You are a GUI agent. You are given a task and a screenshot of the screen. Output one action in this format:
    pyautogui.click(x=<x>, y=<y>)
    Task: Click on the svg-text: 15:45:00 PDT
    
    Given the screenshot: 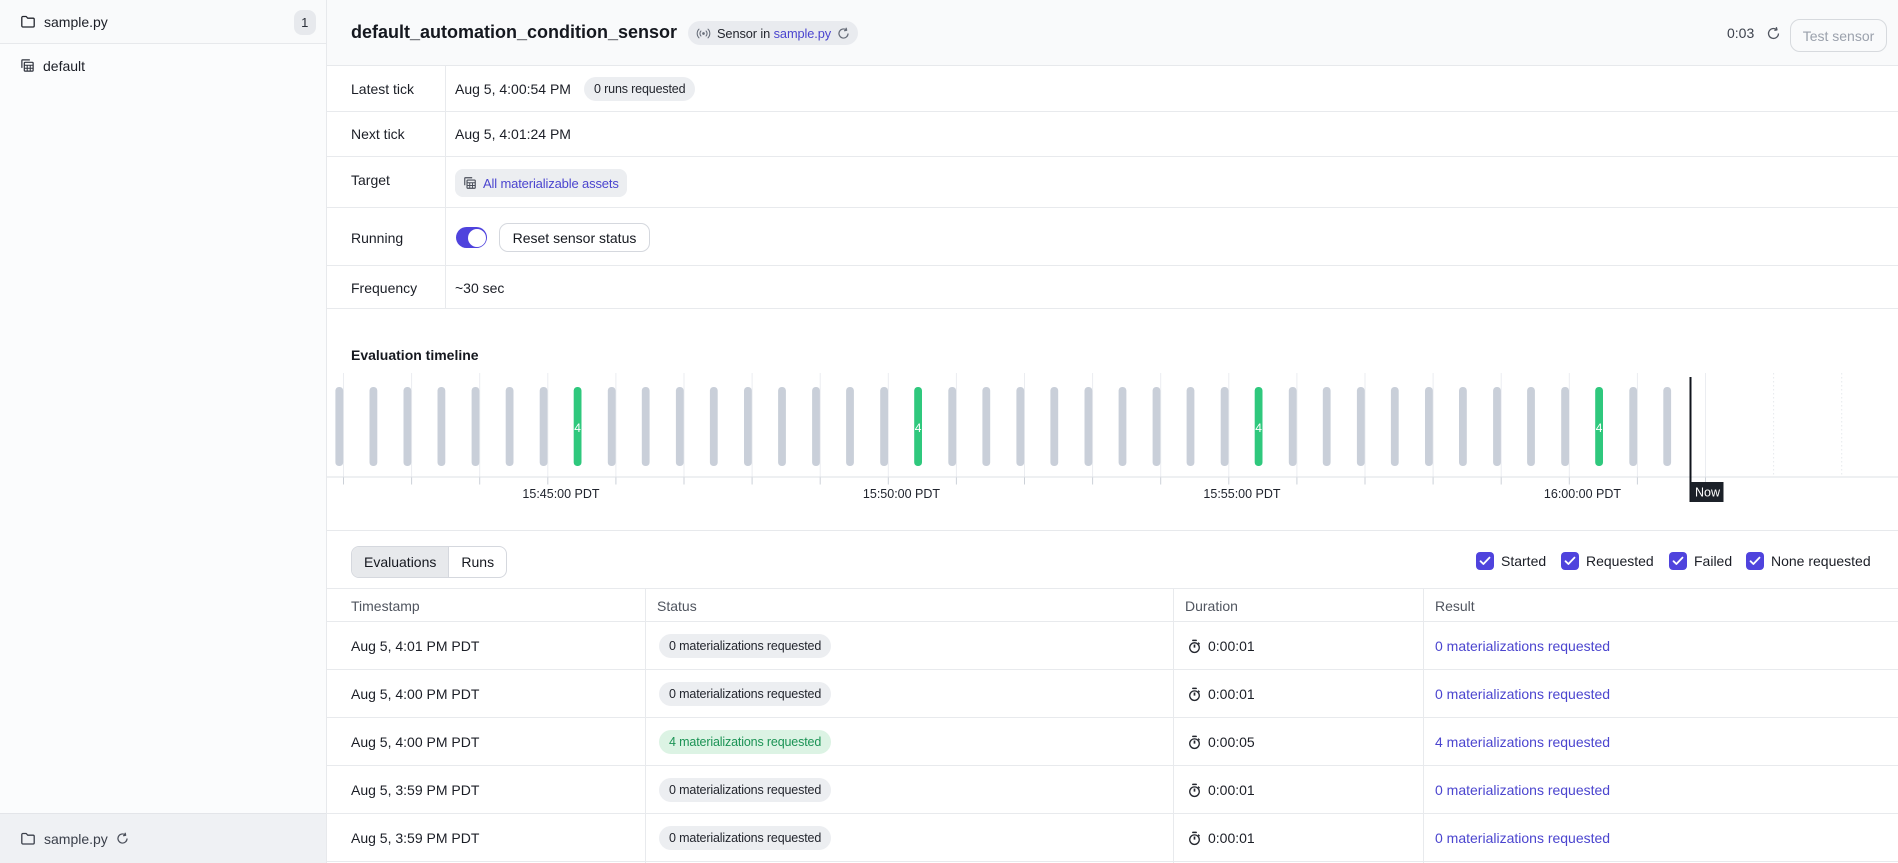 What is the action you would take?
    pyautogui.click(x=560, y=494)
    